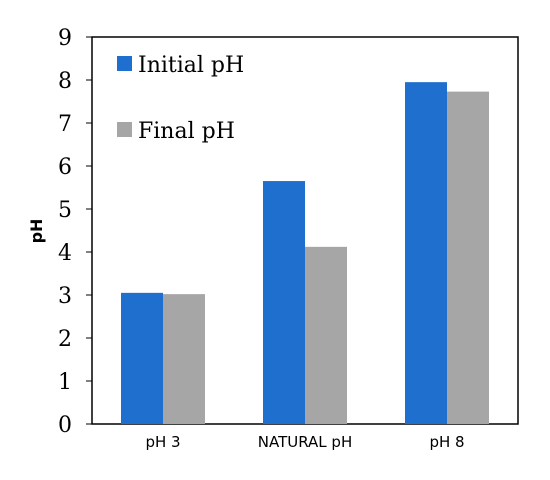  I want to click on legend-swatch-final, so click(124, 129).